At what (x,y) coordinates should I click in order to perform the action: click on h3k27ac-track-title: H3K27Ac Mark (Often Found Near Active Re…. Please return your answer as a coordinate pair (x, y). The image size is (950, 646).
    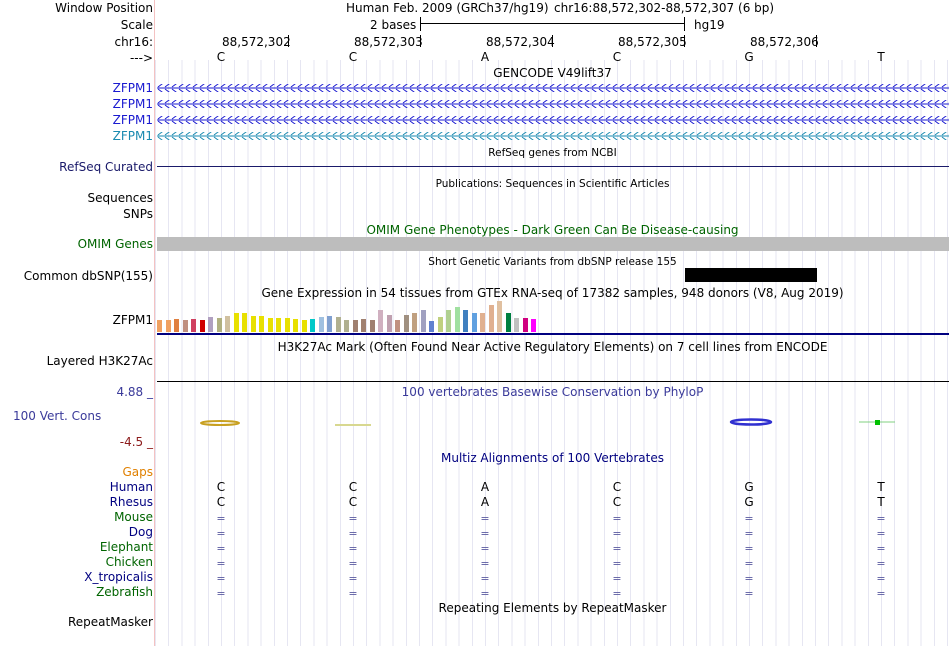
    Looking at the image, I should click on (552, 347).